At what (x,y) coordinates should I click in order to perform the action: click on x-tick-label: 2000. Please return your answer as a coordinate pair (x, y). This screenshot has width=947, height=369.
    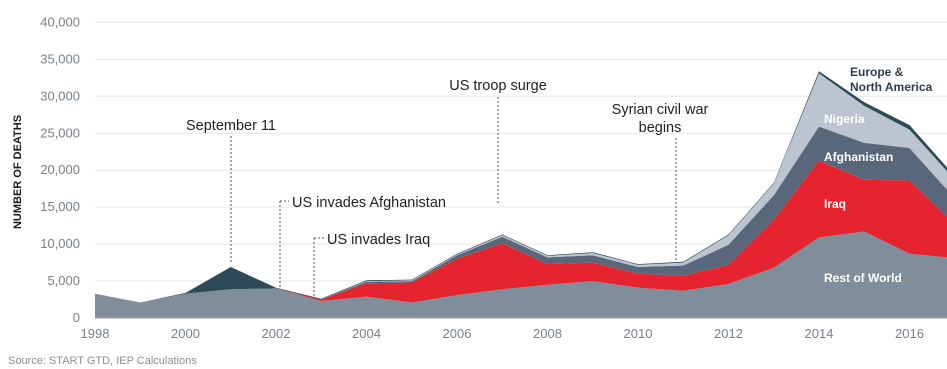
    Looking at the image, I should click on (185, 333).